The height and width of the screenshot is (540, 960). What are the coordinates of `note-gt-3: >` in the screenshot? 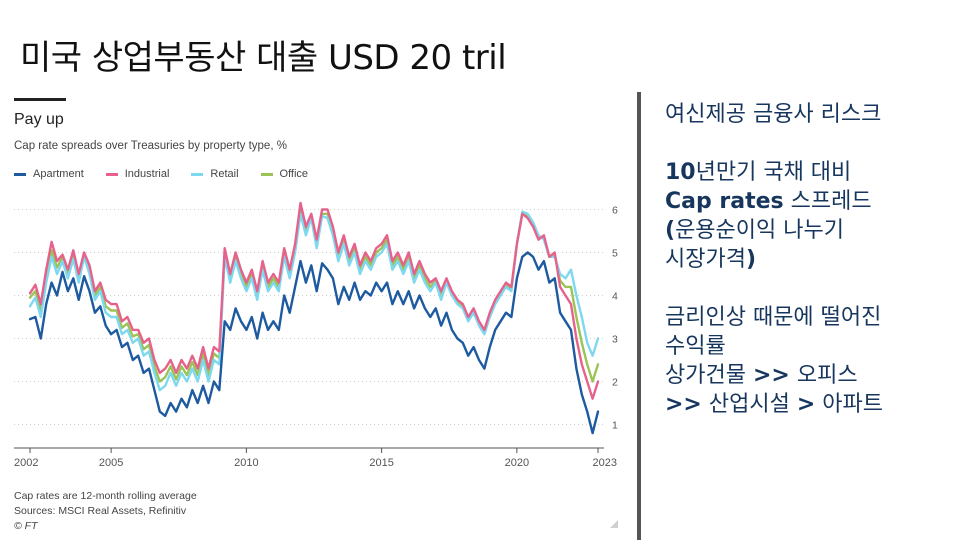 It's located at (806, 404).